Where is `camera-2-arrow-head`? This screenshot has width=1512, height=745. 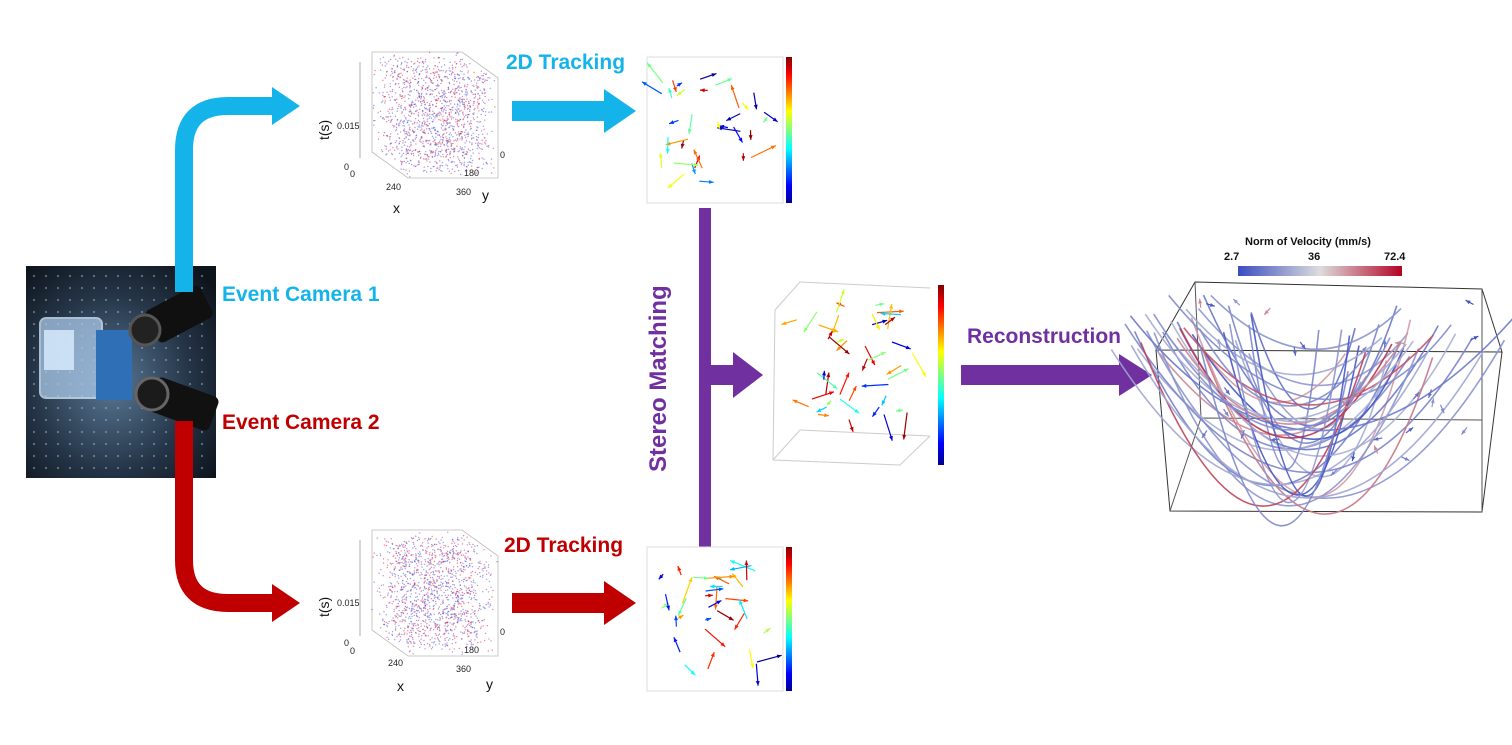 camera-2-arrow-head is located at coordinates (286, 603).